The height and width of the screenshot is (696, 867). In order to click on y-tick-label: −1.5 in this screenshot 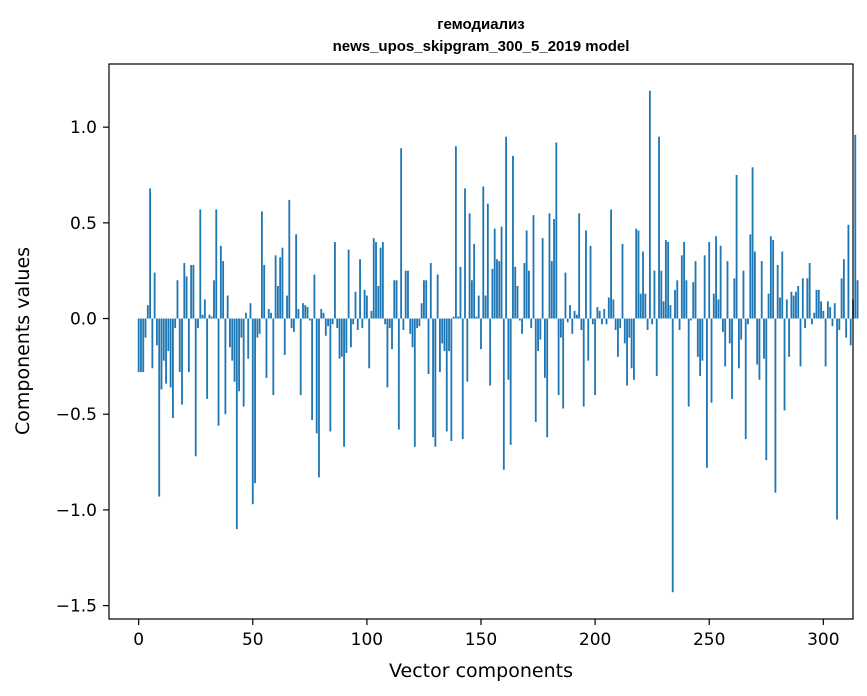, I will do `click(76, 607)`.